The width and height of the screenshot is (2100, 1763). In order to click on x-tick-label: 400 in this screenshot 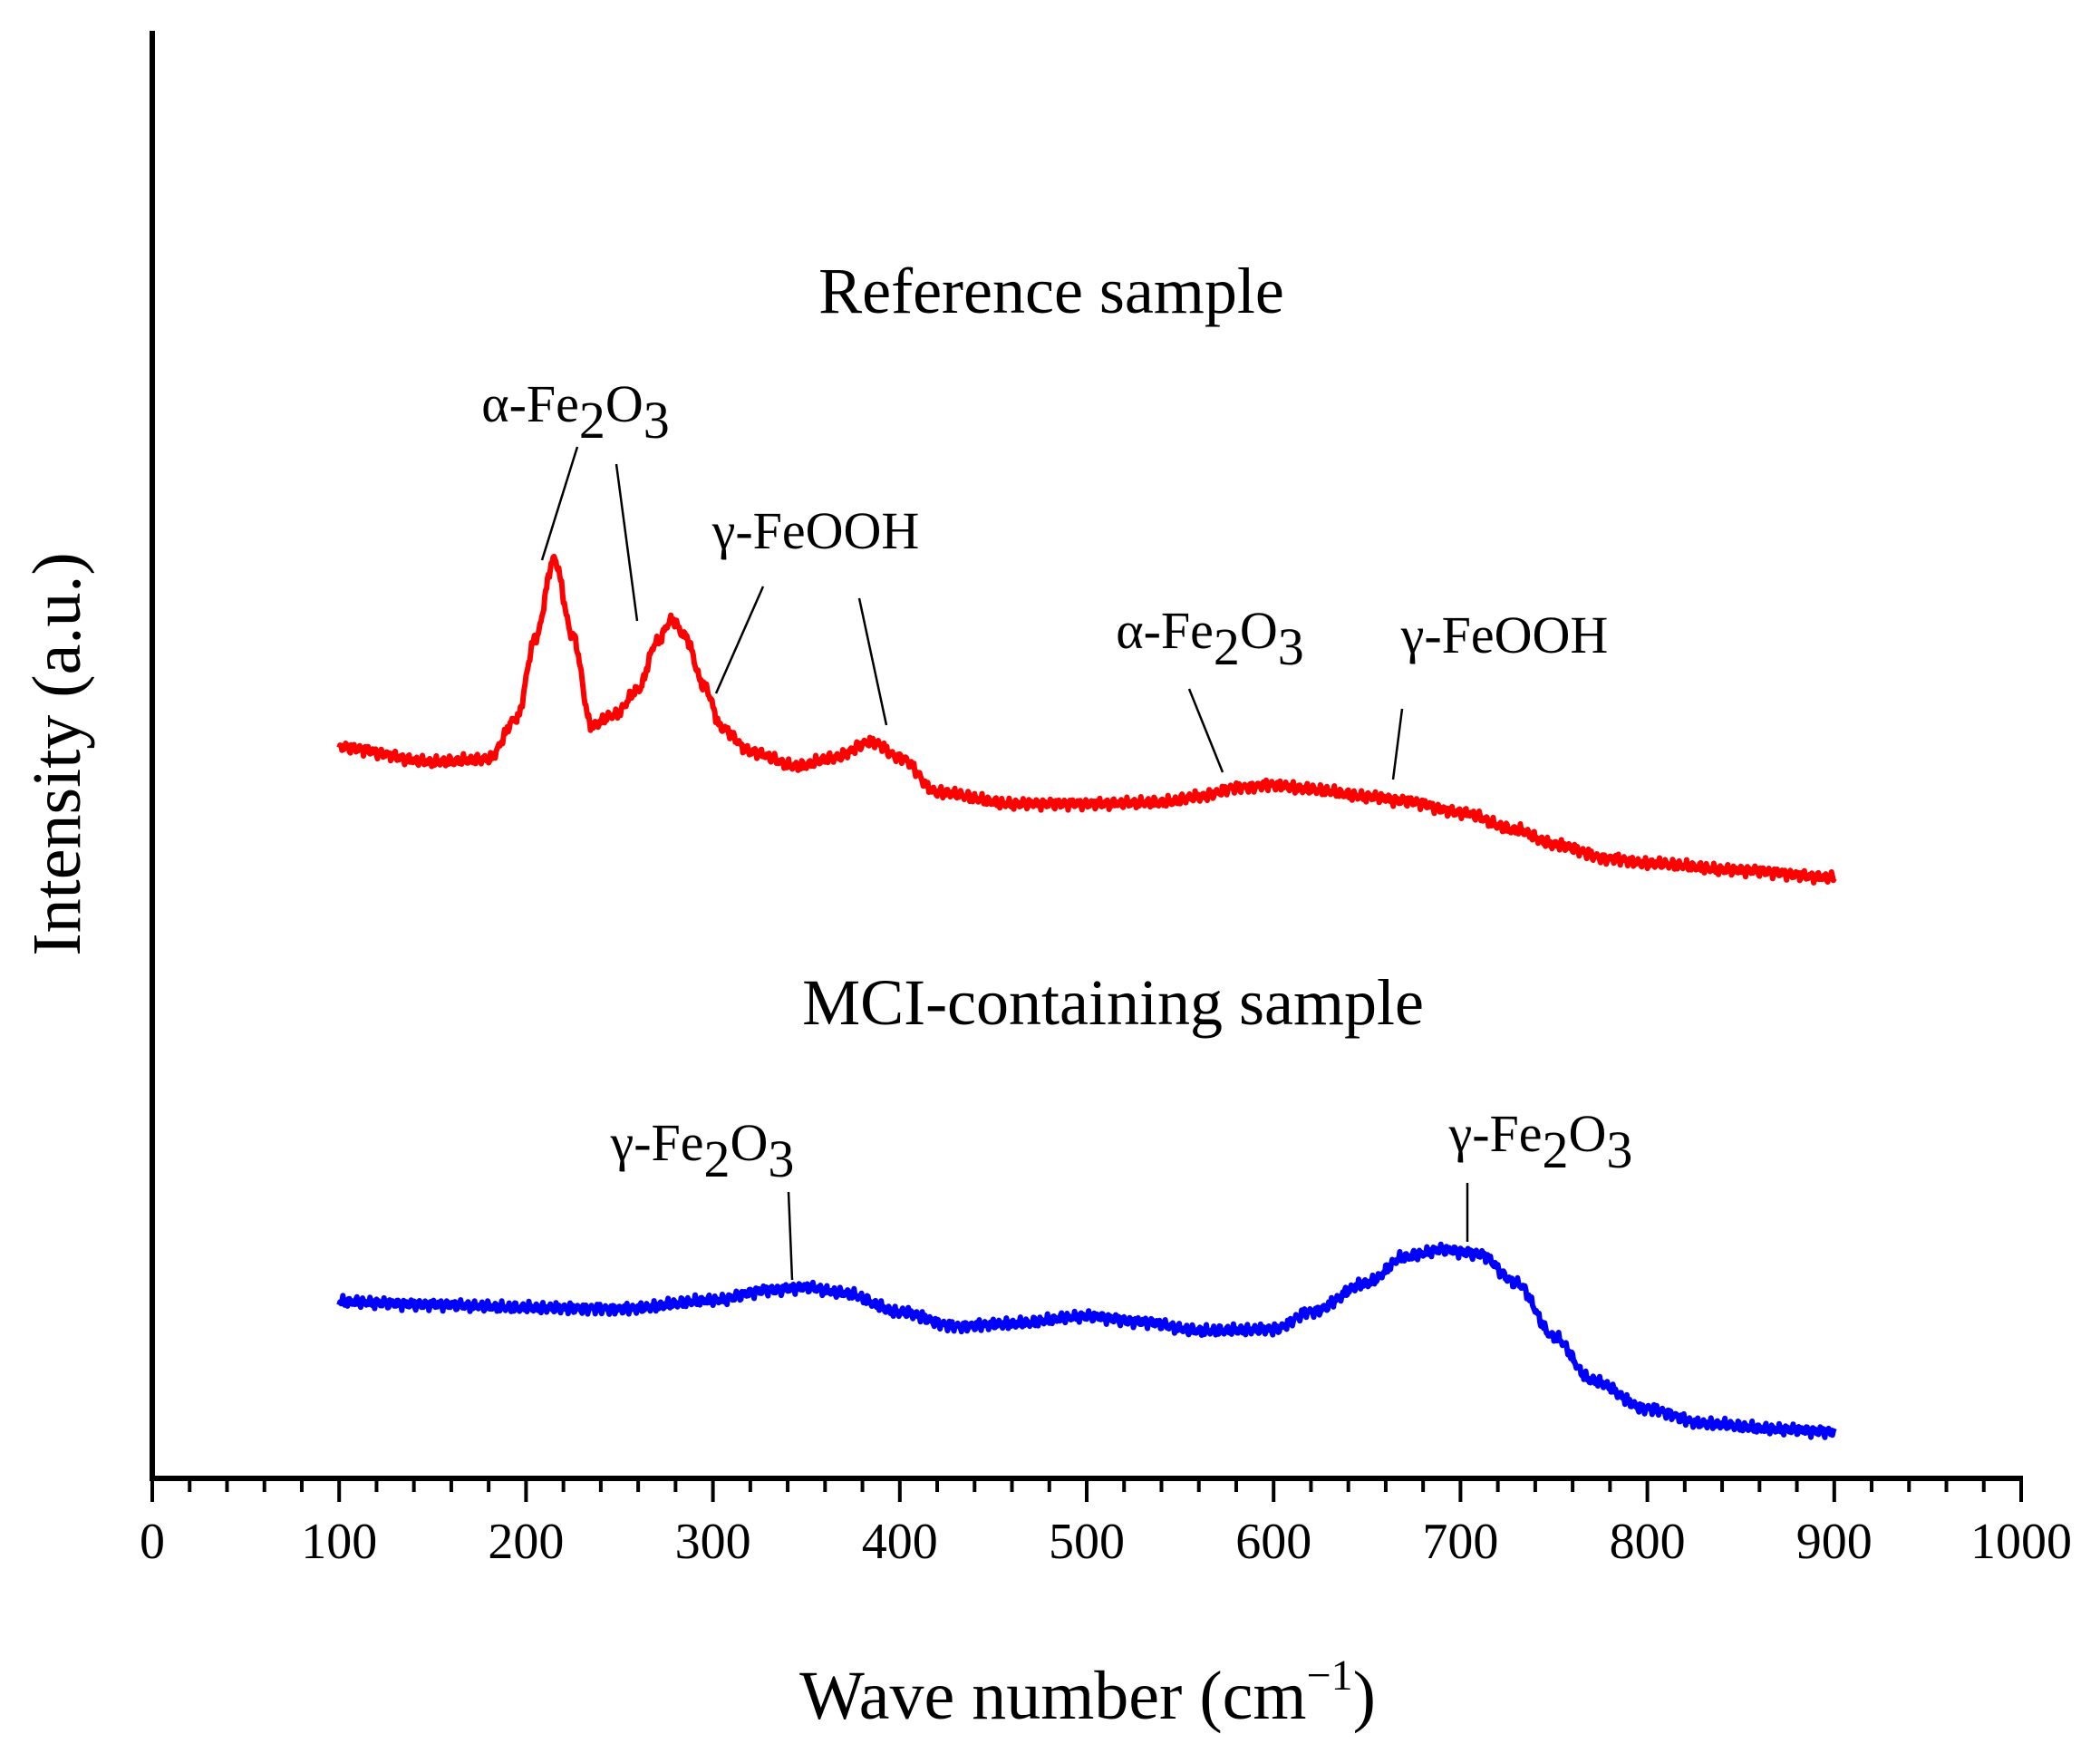, I will do `click(900, 1542)`.